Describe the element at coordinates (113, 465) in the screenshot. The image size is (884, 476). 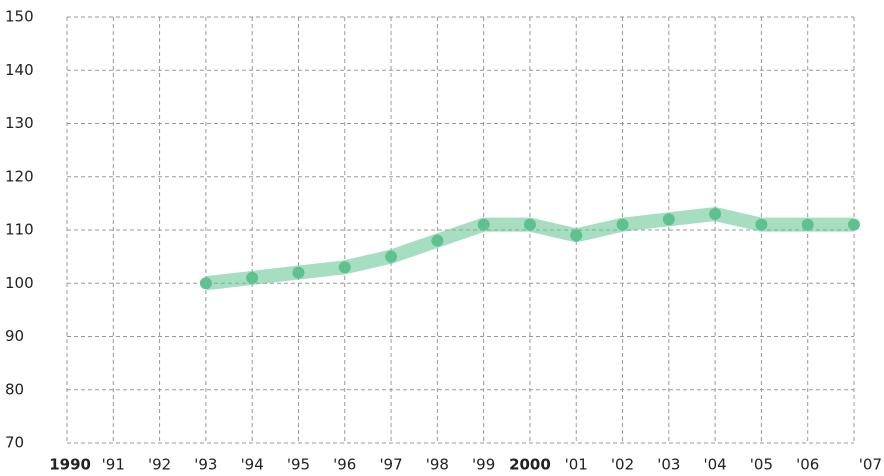
I see `x-tick-label: '91` at that location.